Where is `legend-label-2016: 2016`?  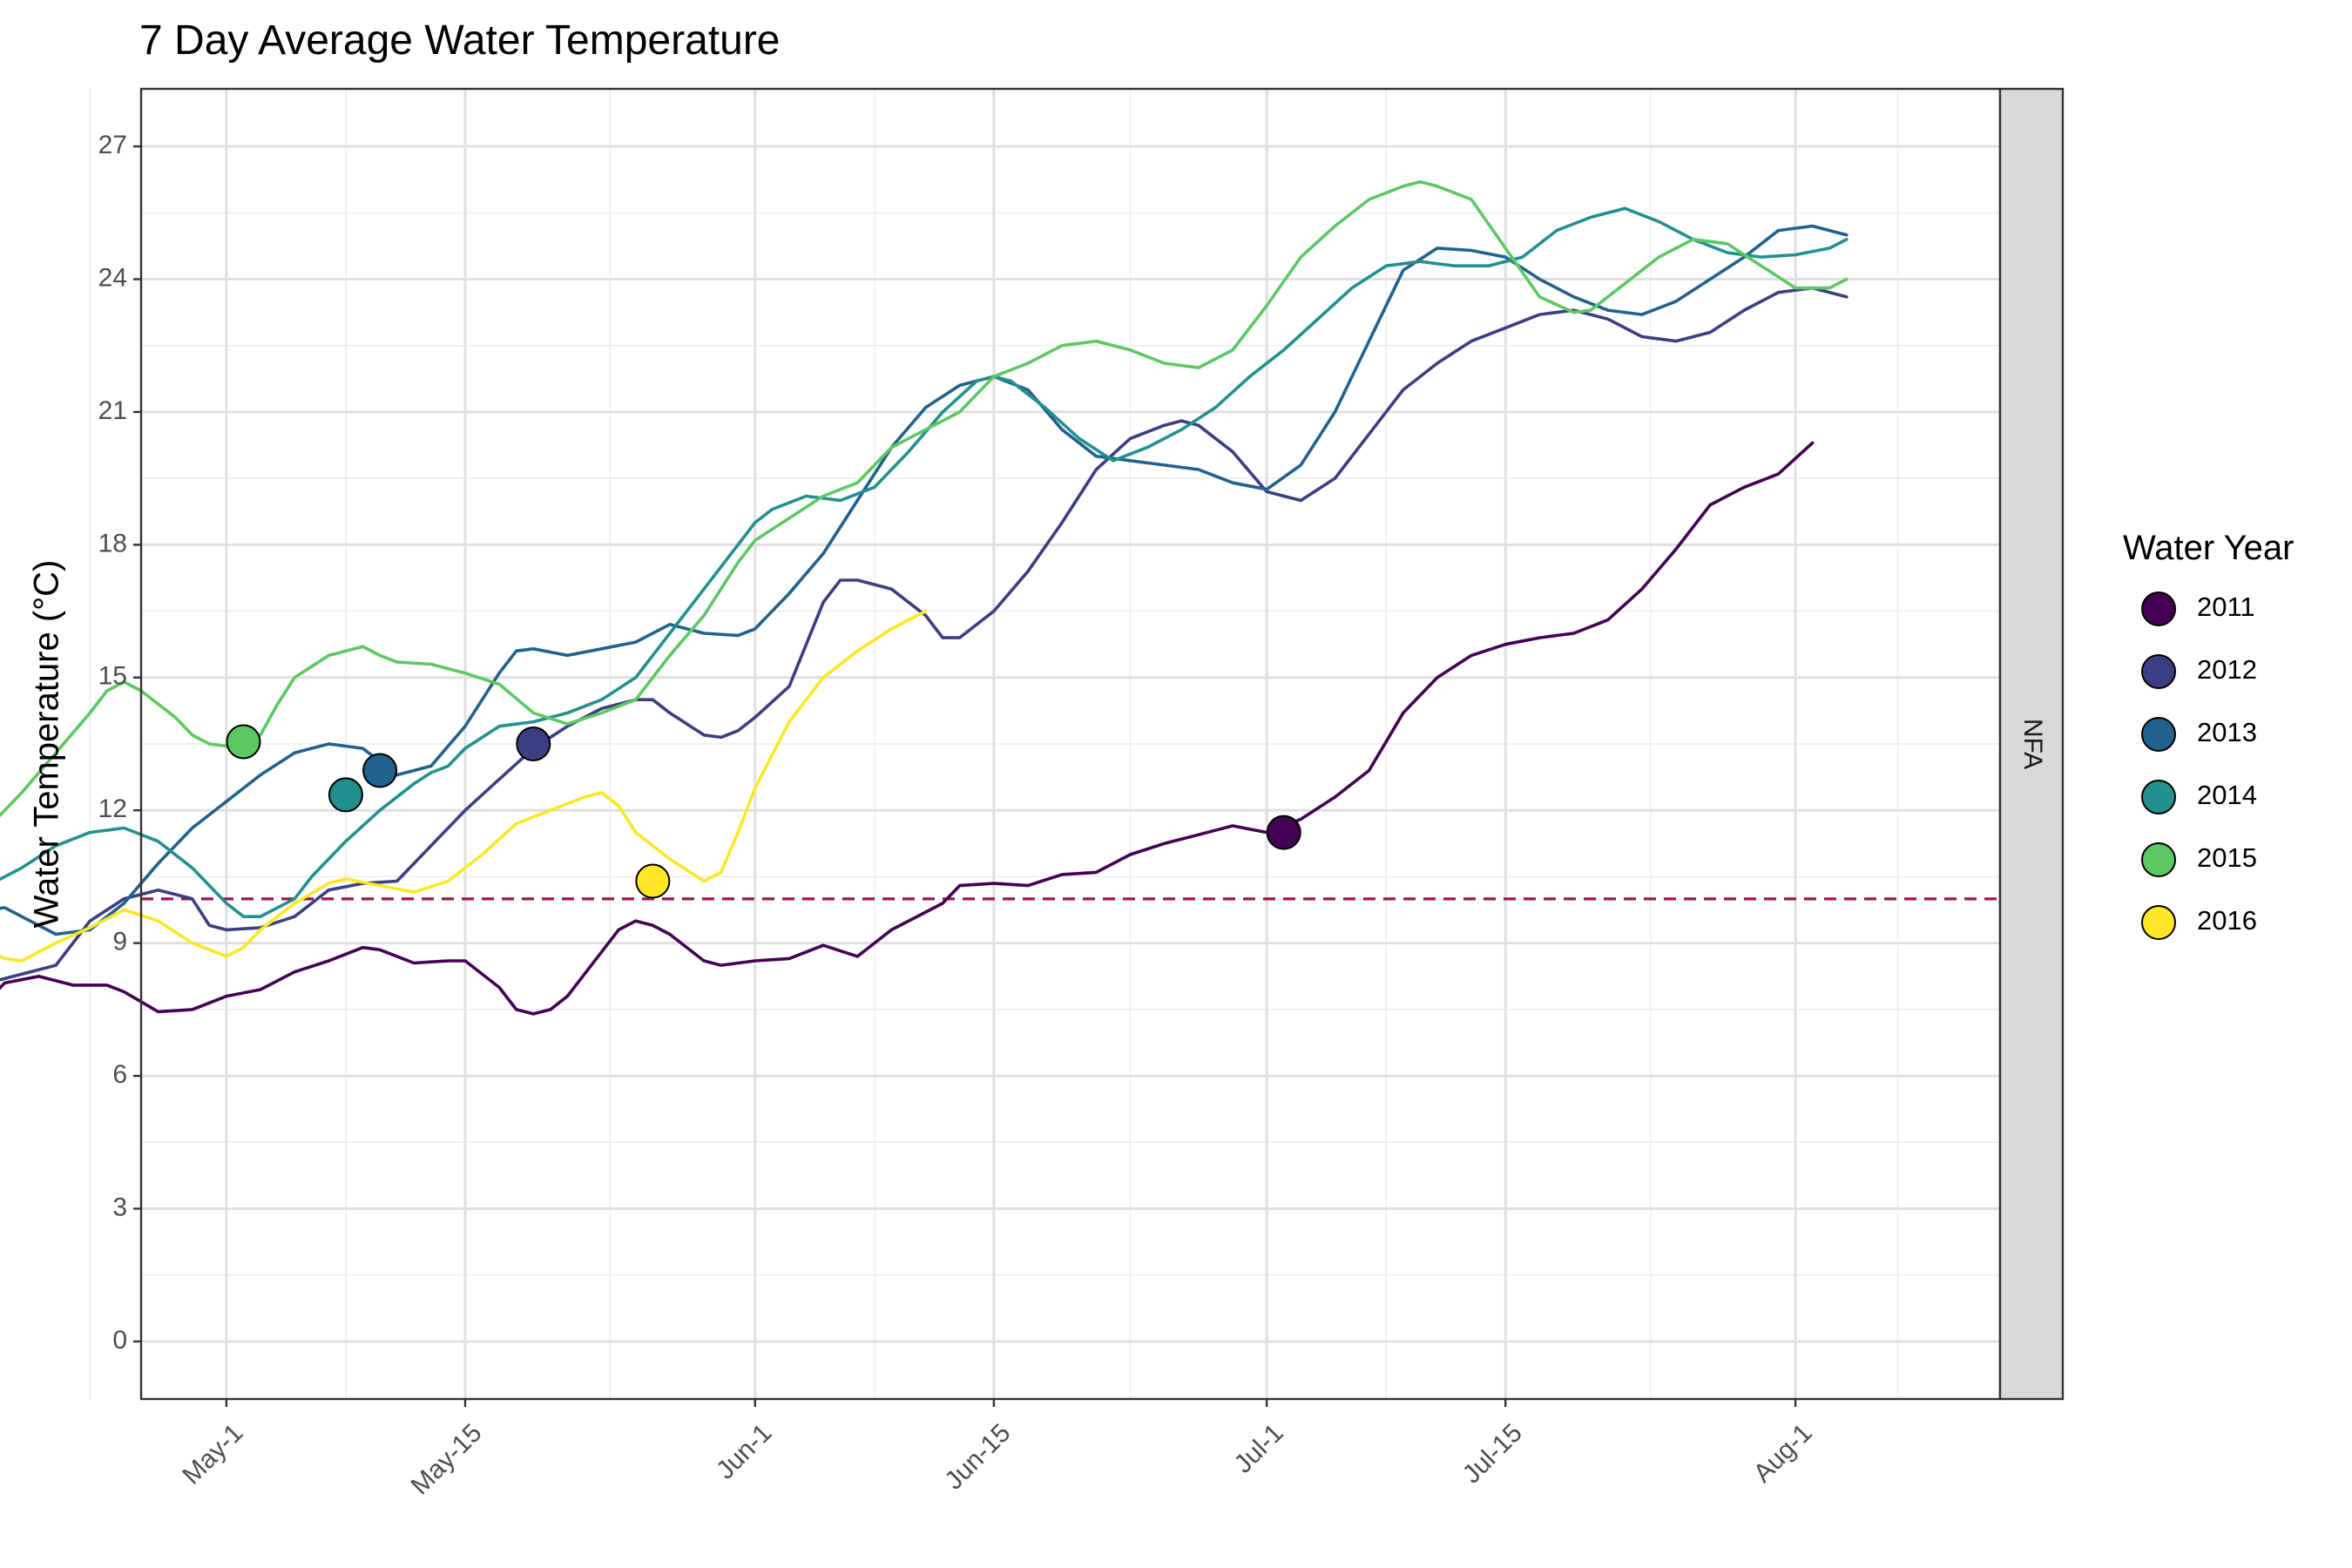 legend-label-2016: 2016 is located at coordinates (2227, 920).